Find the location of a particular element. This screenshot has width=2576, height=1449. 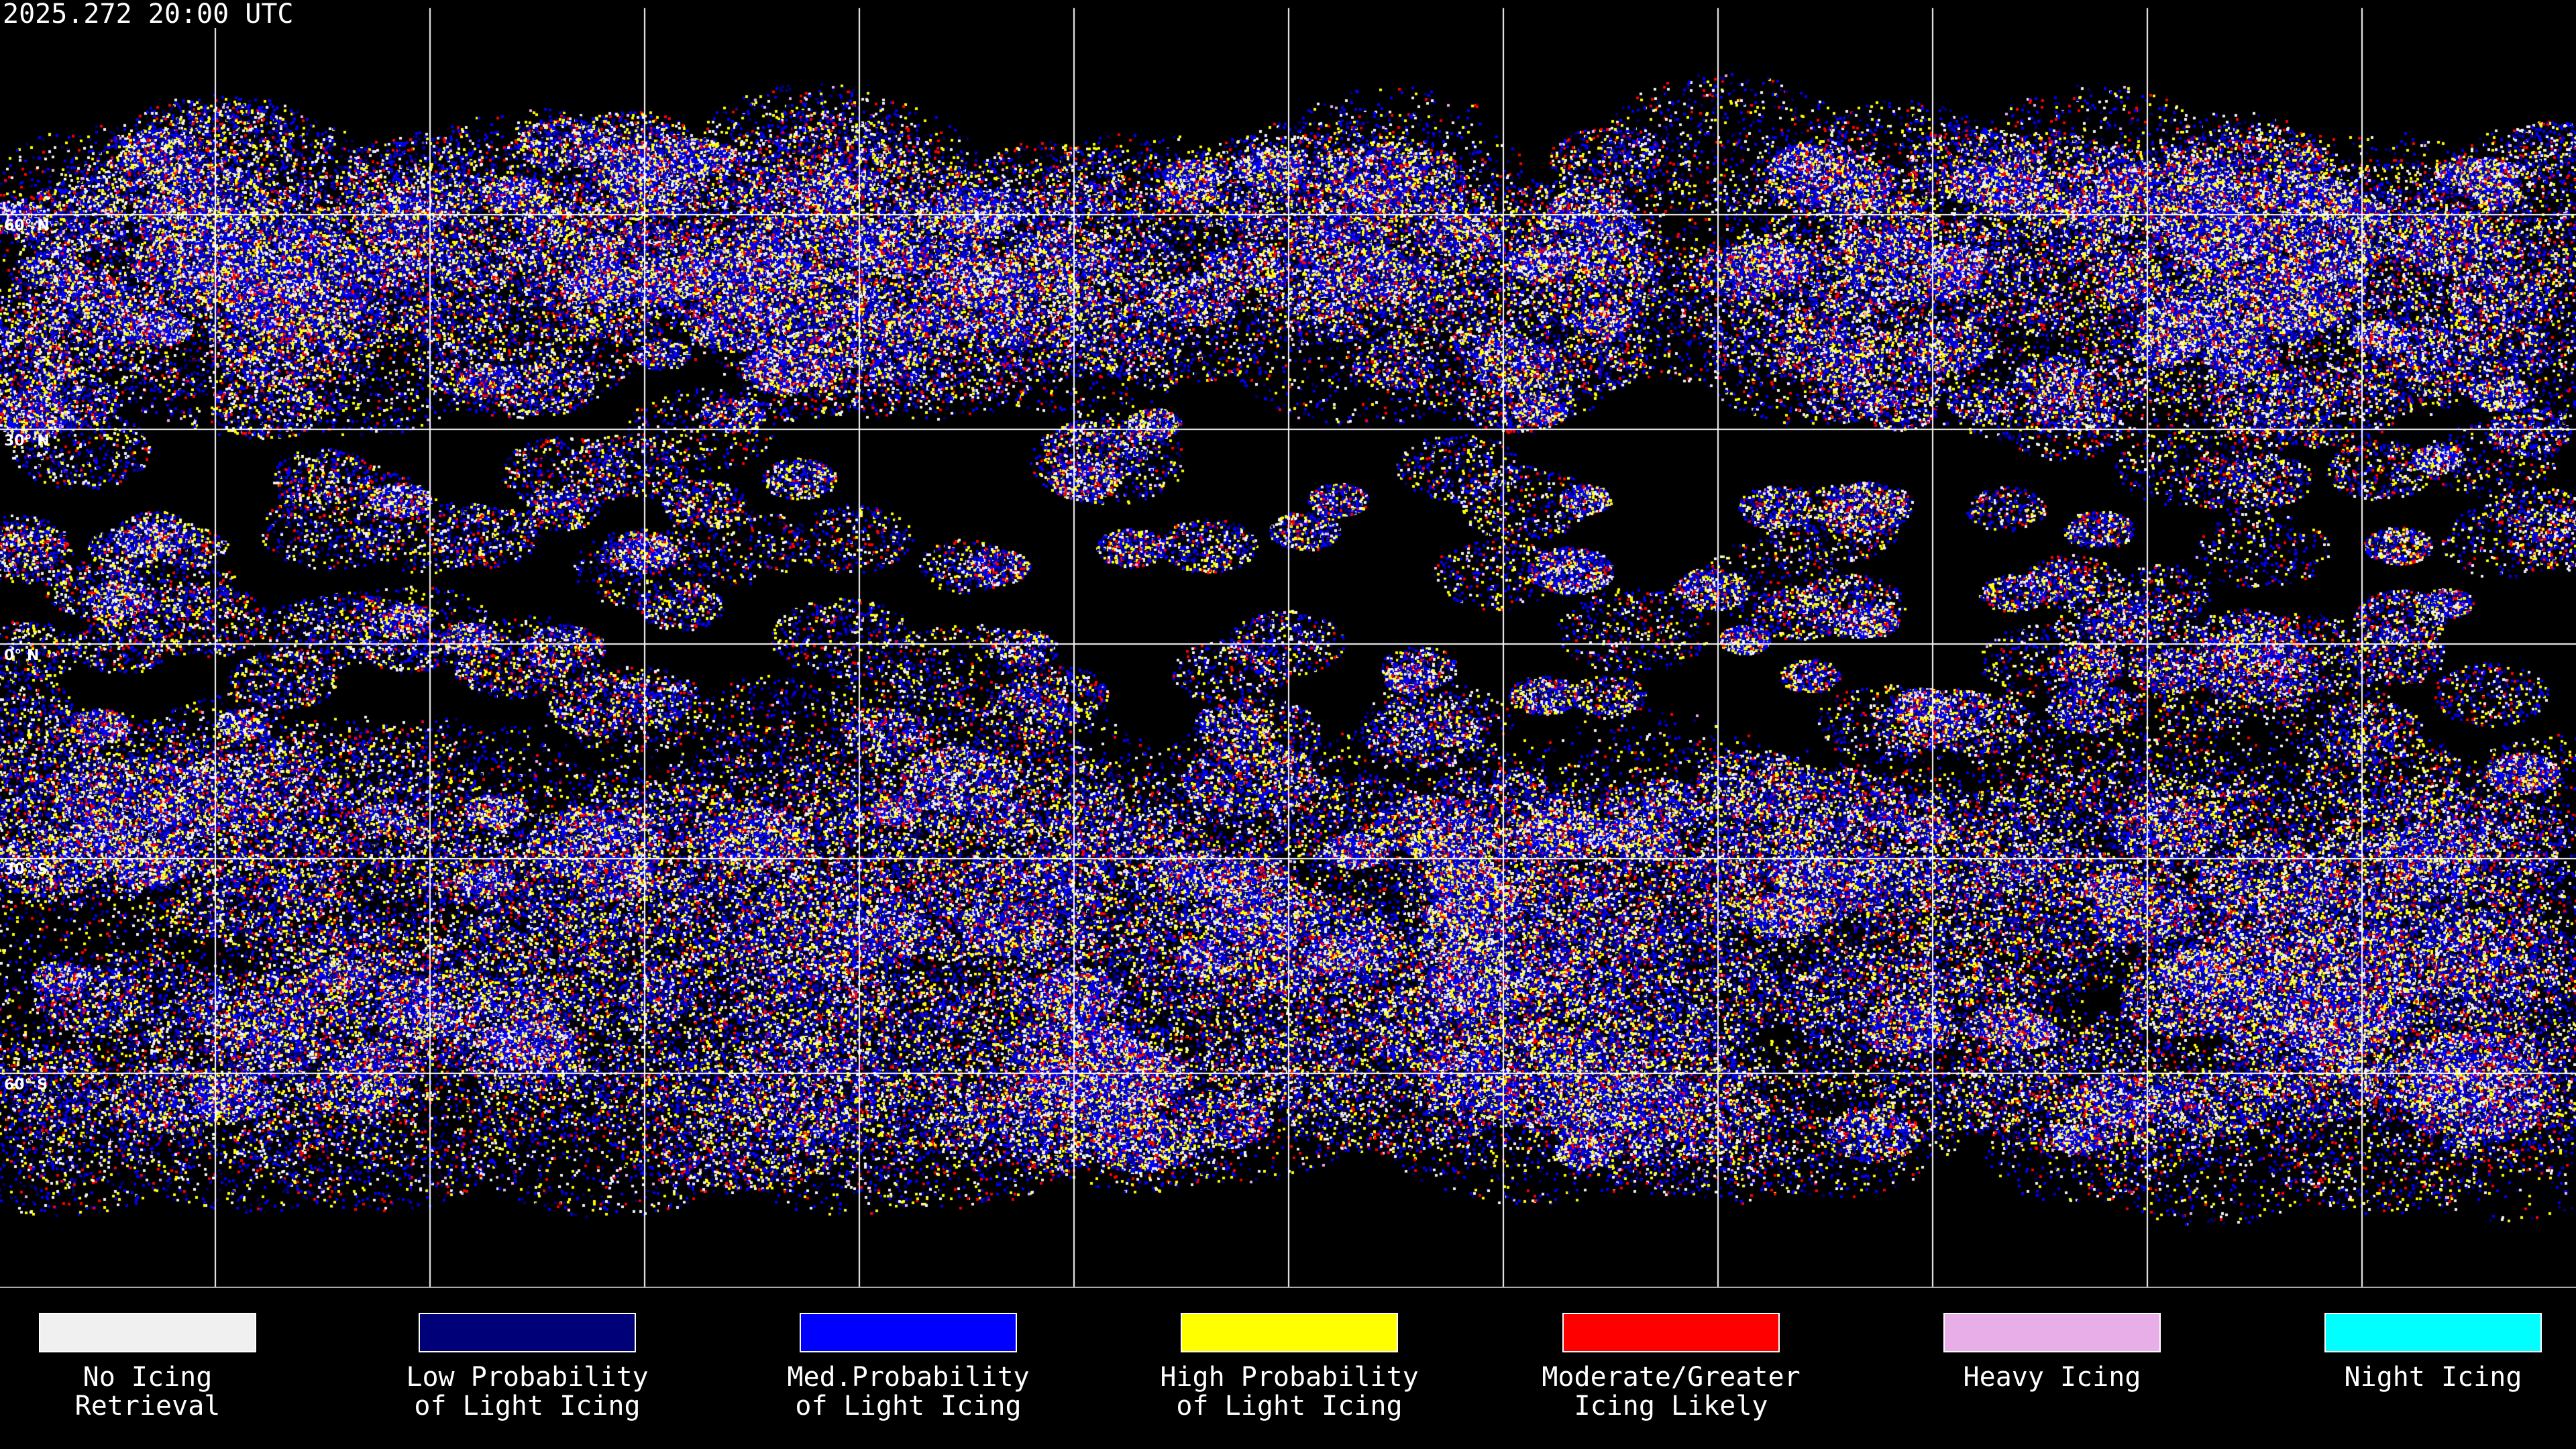

legend-item-high-probability: High Probability of Light Icing is located at coordinates (1289, 1367).